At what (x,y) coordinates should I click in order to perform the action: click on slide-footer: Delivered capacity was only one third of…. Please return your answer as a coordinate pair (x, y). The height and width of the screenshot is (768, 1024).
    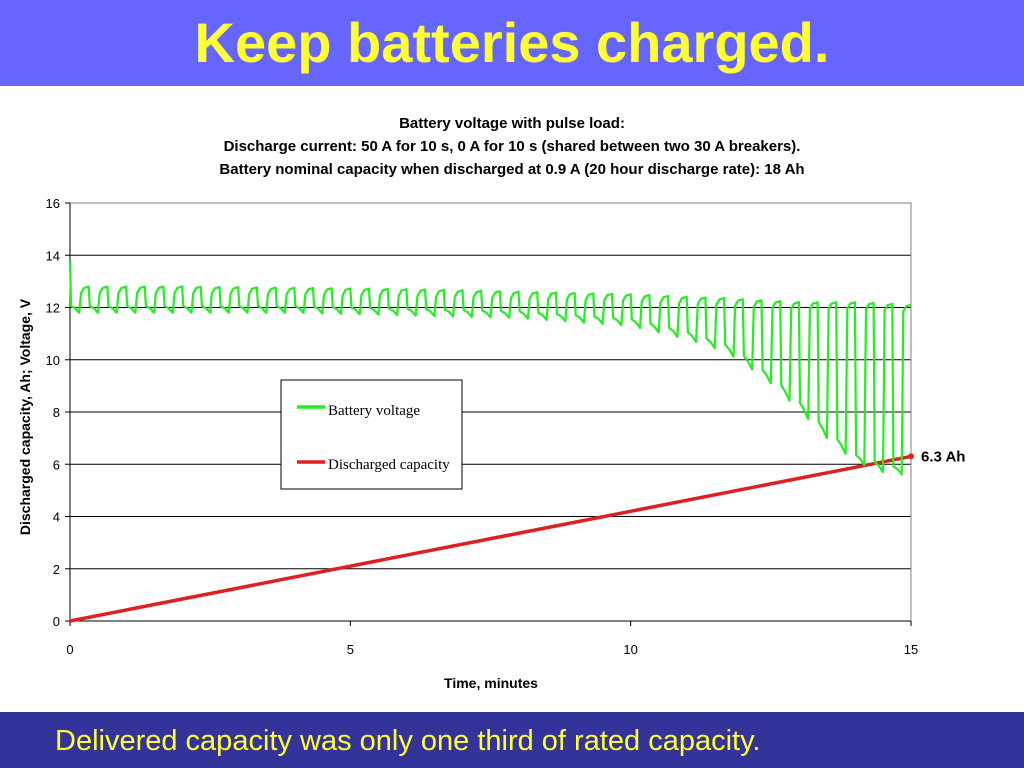
    Looking at the image, I should click on (512, 740).